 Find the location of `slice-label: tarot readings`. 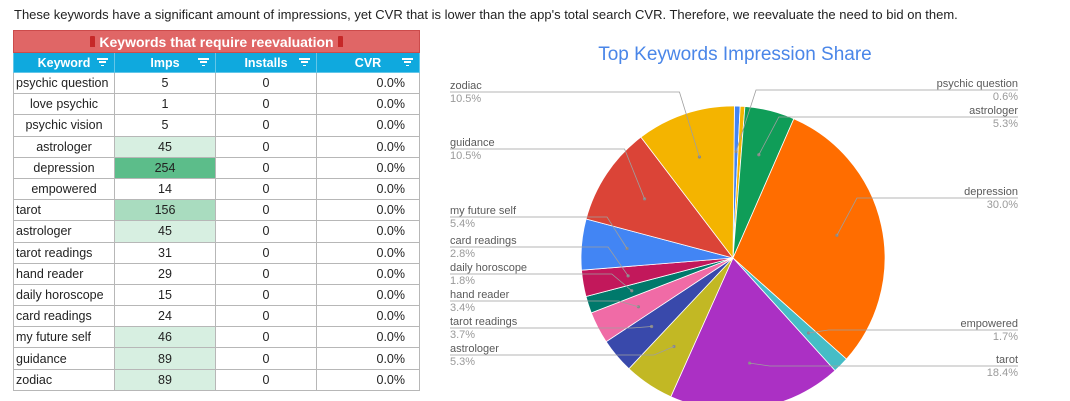

slice-label: tarot readings is located at coordinates (484, 322).